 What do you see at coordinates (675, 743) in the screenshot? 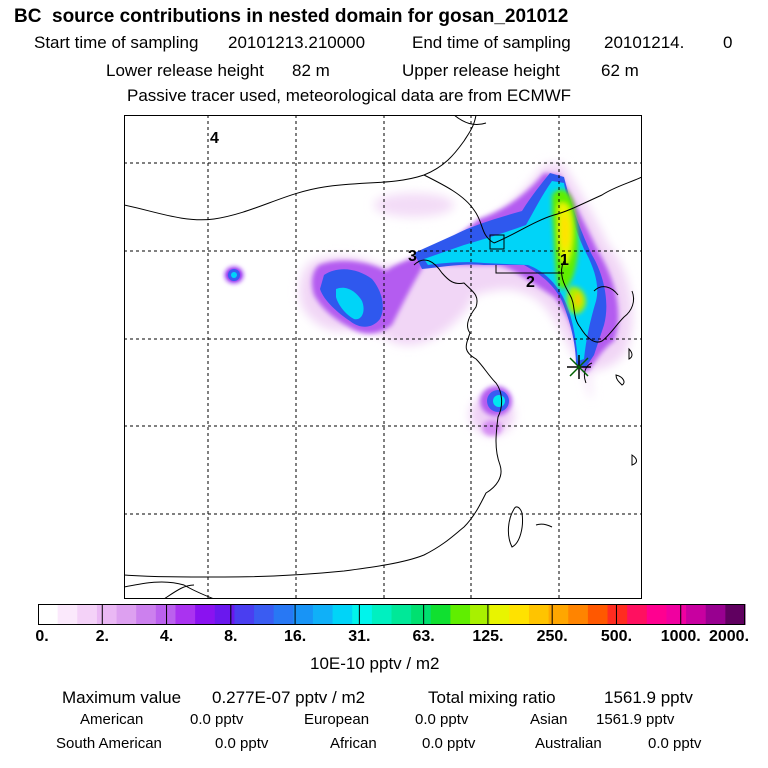
I see `region-australian-value: 0.0 pptv` at bounding box center [675, 743].